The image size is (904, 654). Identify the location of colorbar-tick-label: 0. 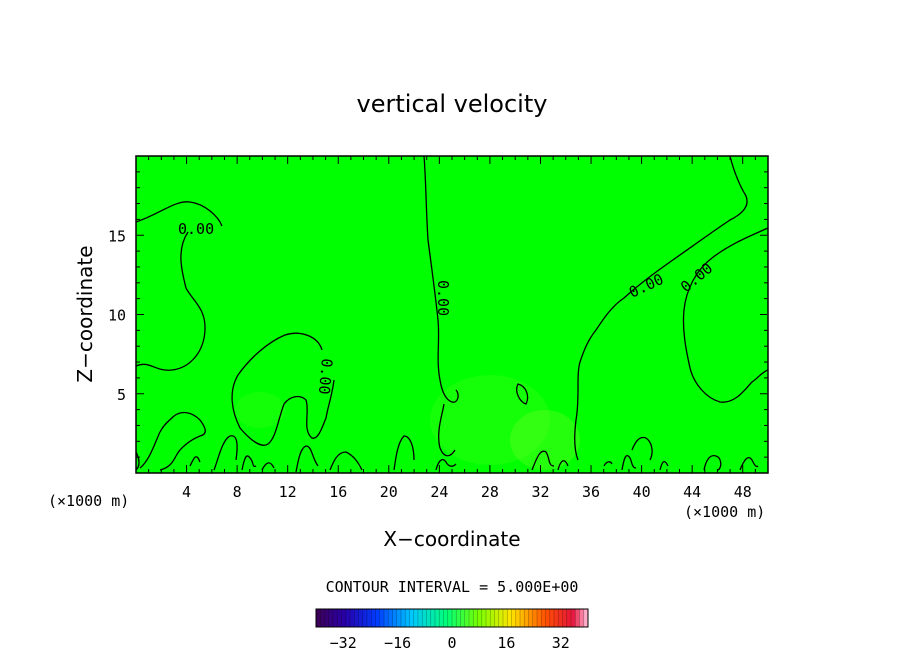
(451, 643).